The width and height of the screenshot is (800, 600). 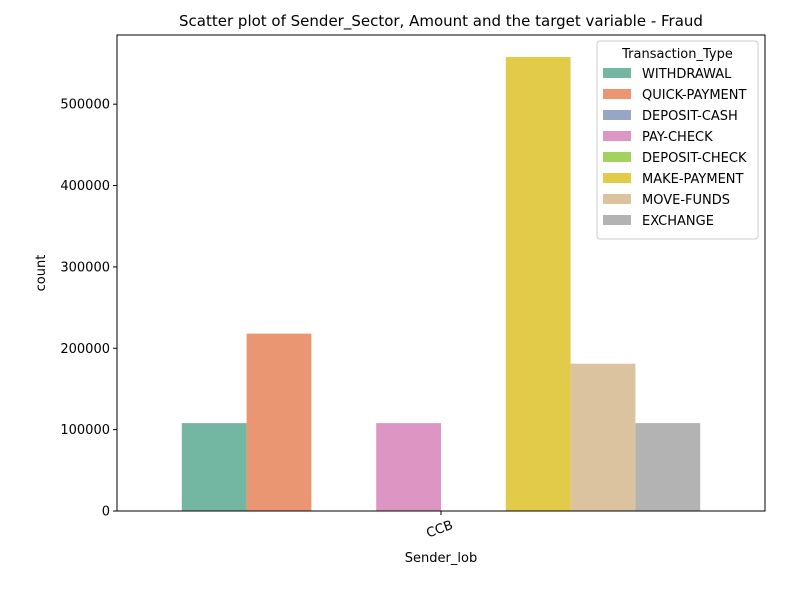 What do you see at coordinates (538, 283) in the screenshot?
I see `bar-make-payment` at bounding box center [538, 283].